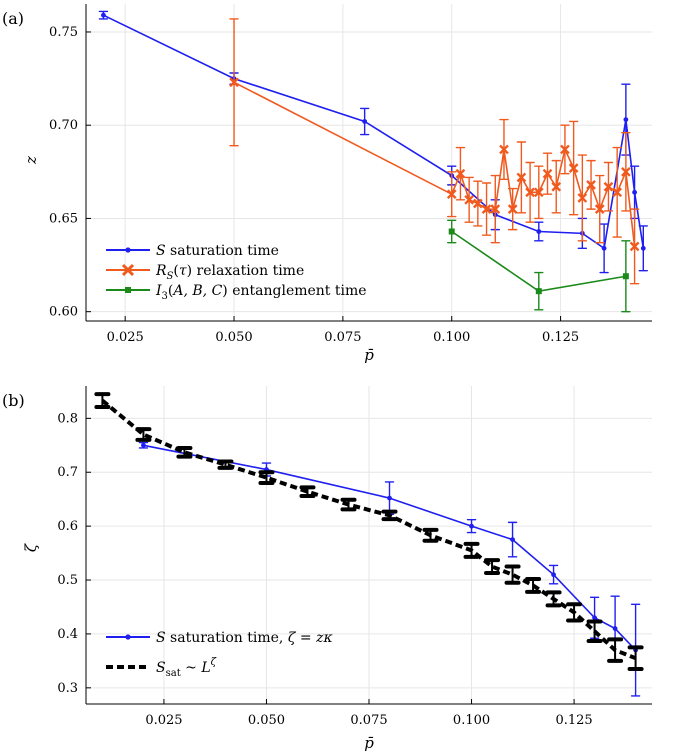 The width and height of the screenshot is (675, 755). Describe the element at coordinates (219, 654) in the screenshot. I see `legend-b: S saturation time, ζ = zκ Ssat ~ Lζ` at that location.